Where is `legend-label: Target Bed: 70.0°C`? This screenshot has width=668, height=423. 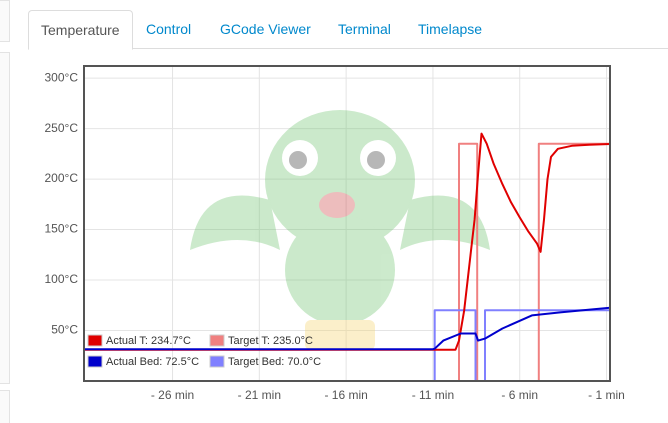 legend-label: Target Bed: 70.0°C is located at coordinates (274, 362).